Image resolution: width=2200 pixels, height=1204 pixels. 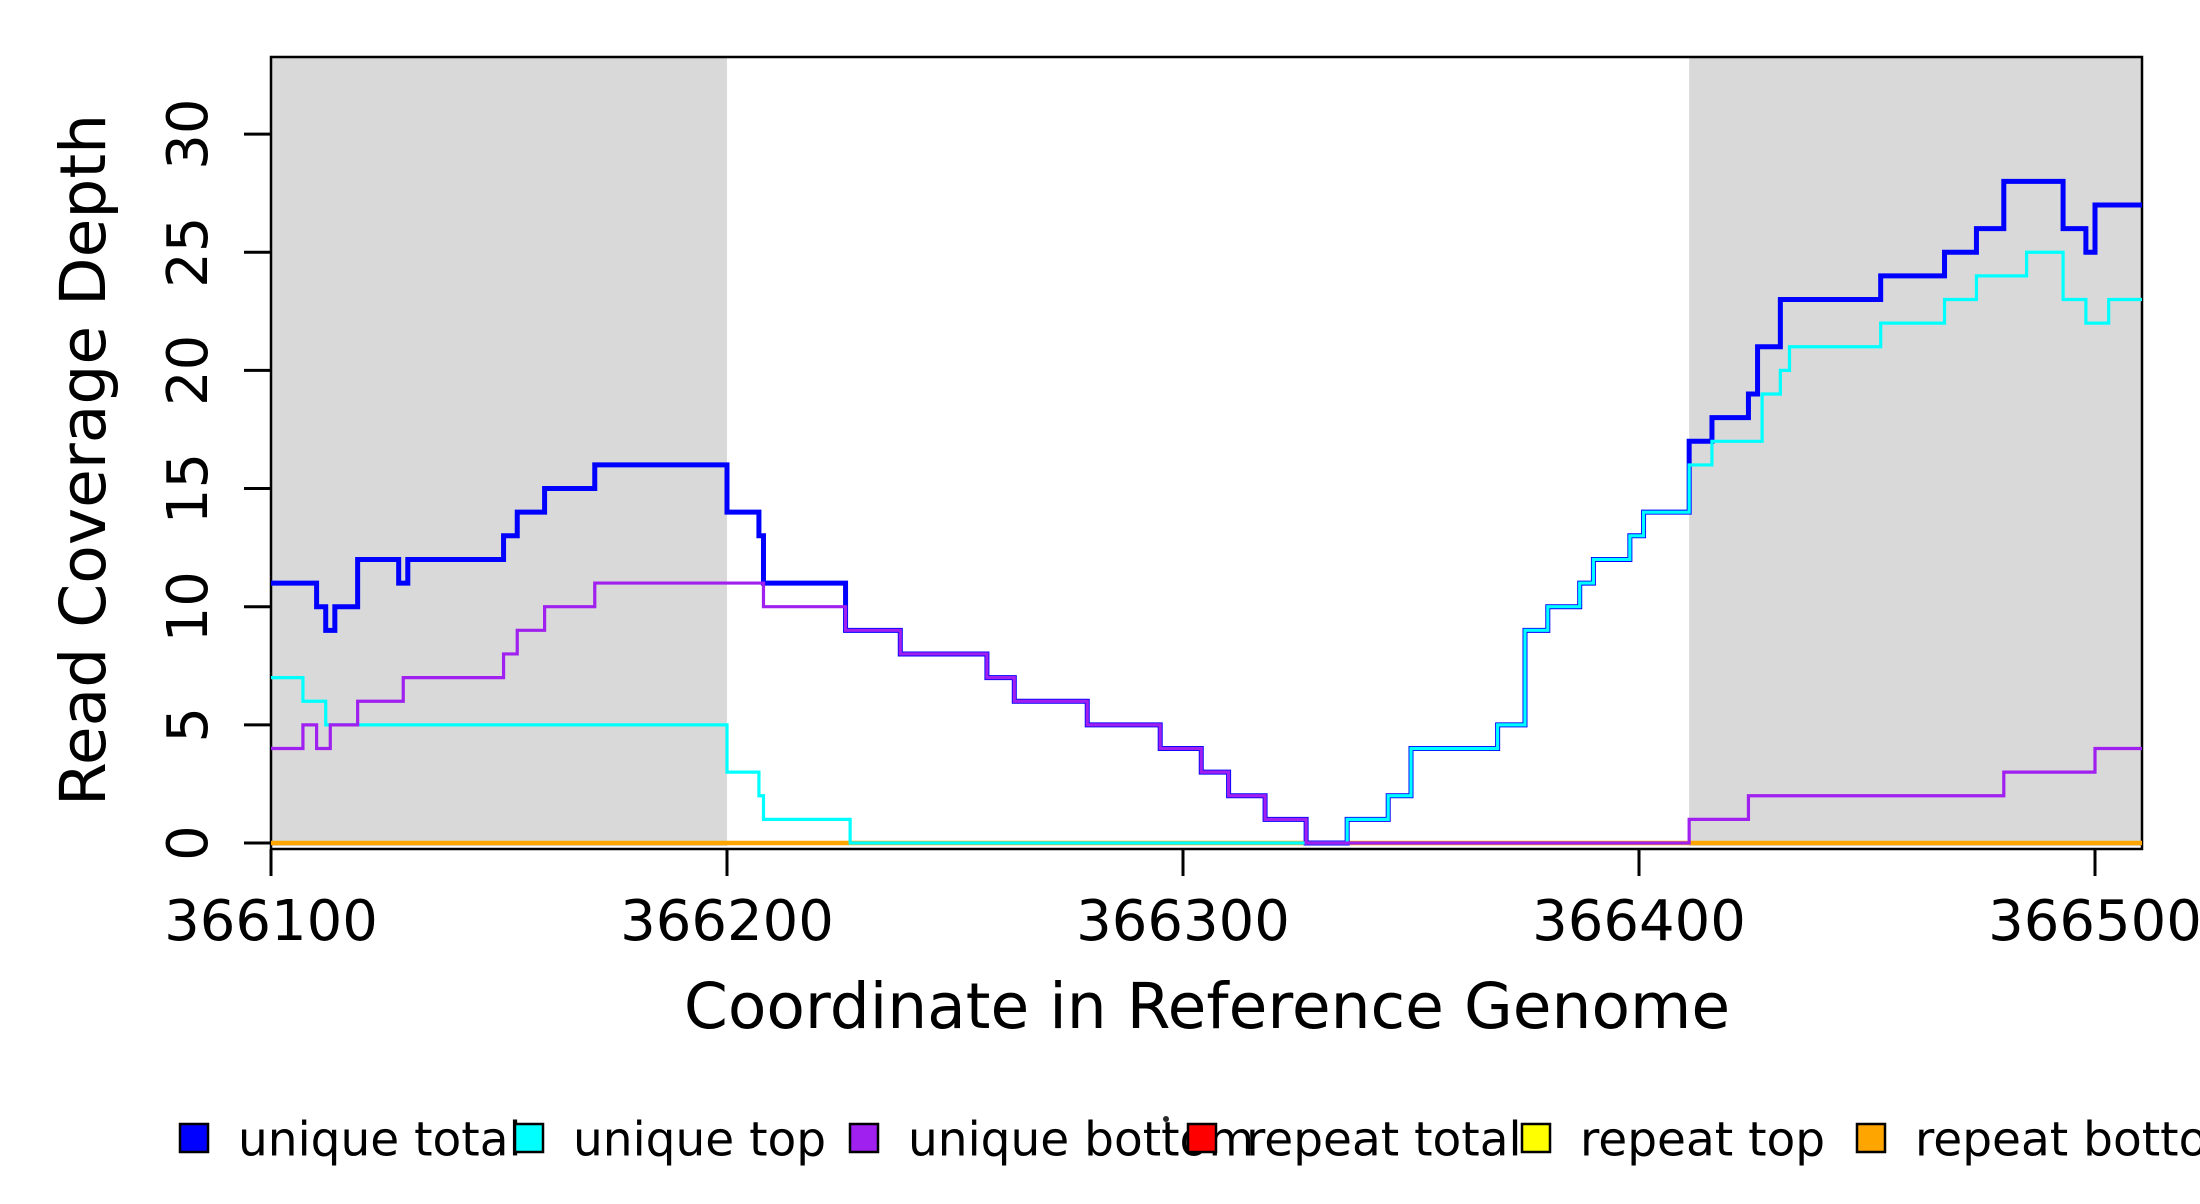 I want to click on legend-label-unique-top: unique top, so click(x=699, y=1140).